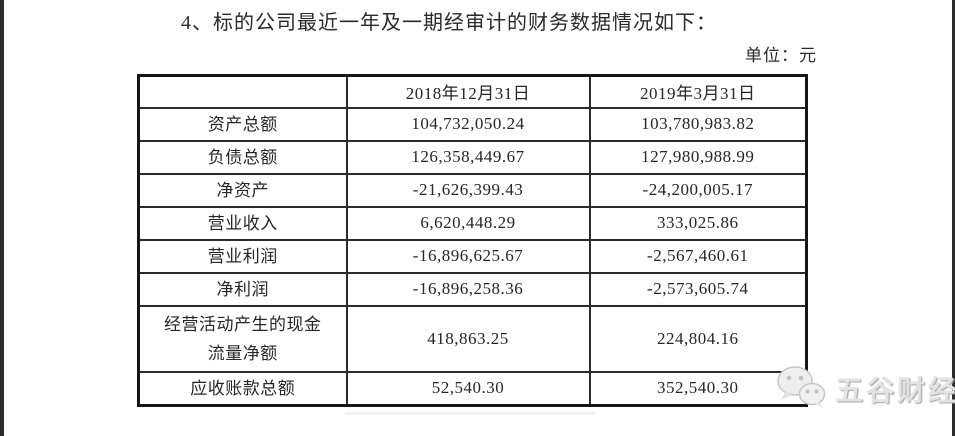 The height and width of the screenshot is (436, 955). What do you see at coordinates (242, 256) in the screenshot?
I see `row-label: 营业利润` at bounding box center [242, 256].